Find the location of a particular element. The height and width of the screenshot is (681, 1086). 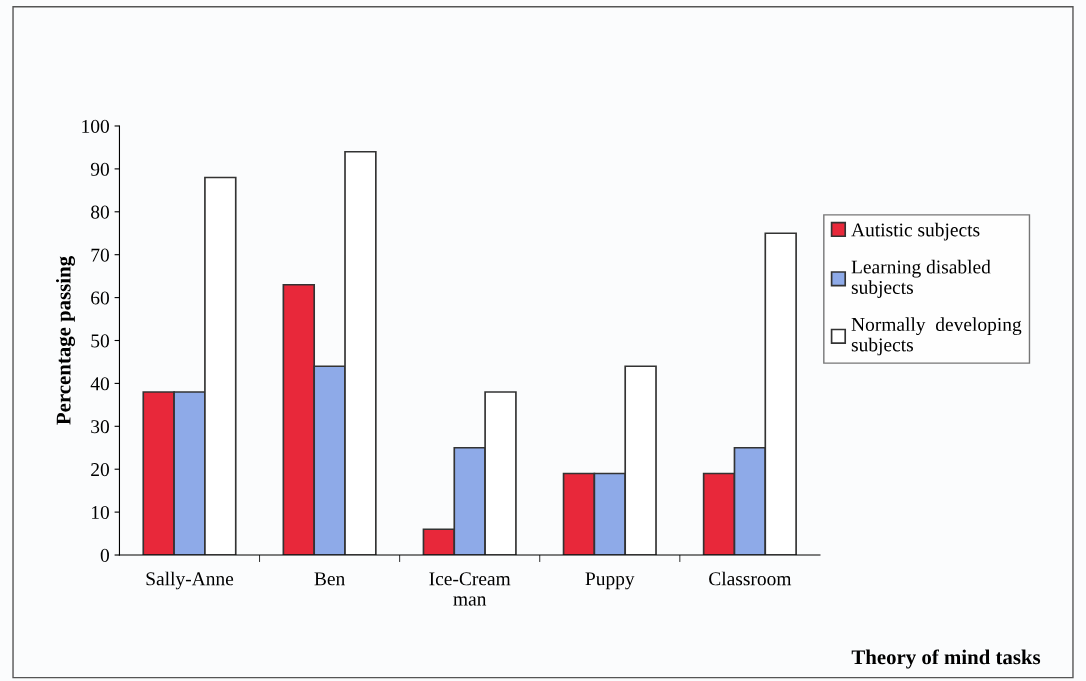

x-tick-label: Puppy is located at coordinates (610, 581).